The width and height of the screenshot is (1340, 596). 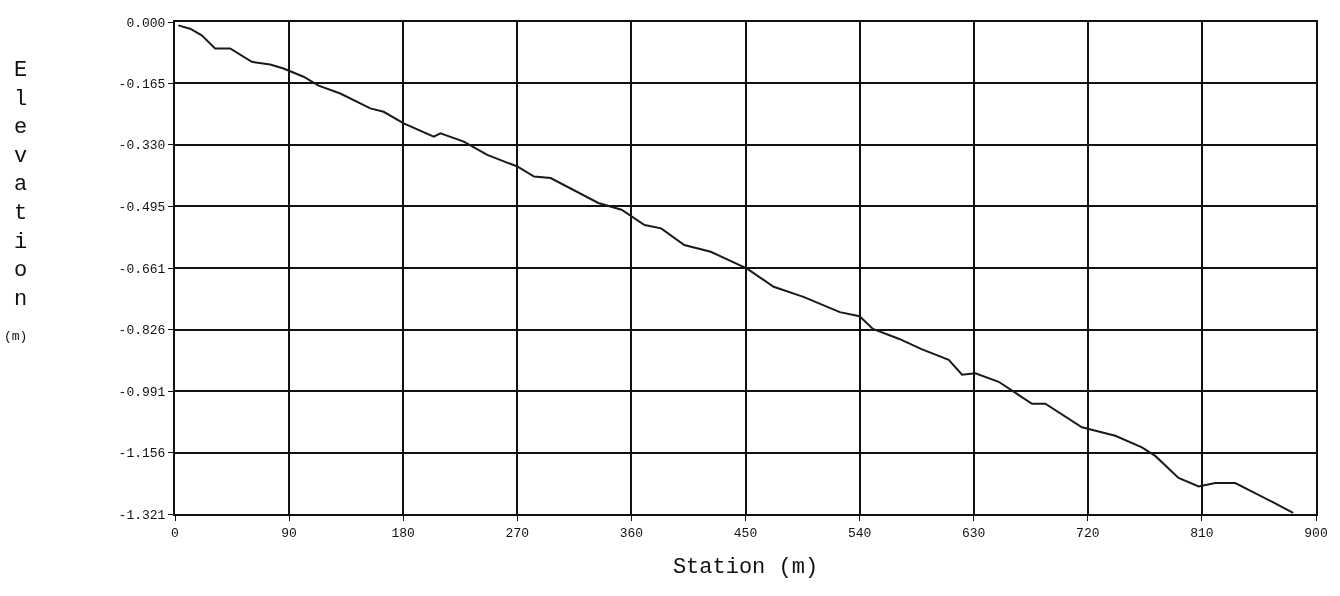 What do you see at coordinates (859, 533) in the screenshot?
I see `x-tick-label: 540` at bounding box center [859, 533].